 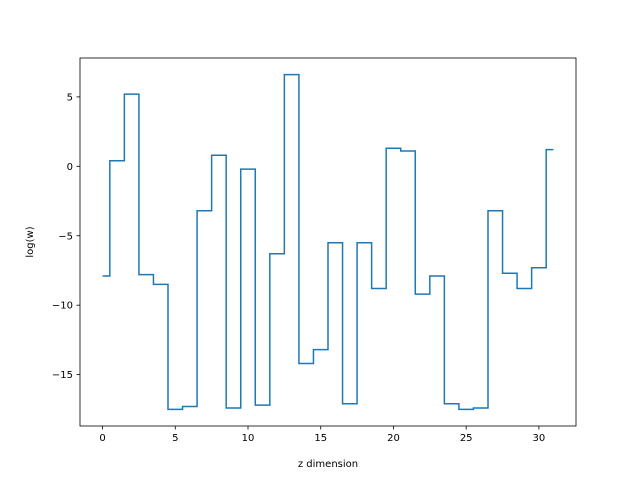 What do you see at coordinates (62, 375) in the screenshot?
I see `y-tick-label: −15` at bounding box center [62, 375].